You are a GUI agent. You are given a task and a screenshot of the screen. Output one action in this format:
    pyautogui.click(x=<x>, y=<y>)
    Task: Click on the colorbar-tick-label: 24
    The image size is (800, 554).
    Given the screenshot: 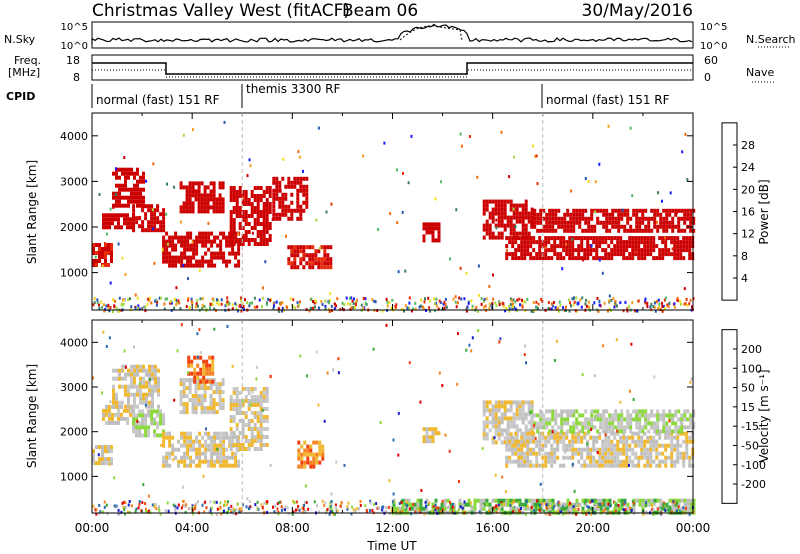 What is the action you would take?
    pyautogui.click(x=748, y=167)
    